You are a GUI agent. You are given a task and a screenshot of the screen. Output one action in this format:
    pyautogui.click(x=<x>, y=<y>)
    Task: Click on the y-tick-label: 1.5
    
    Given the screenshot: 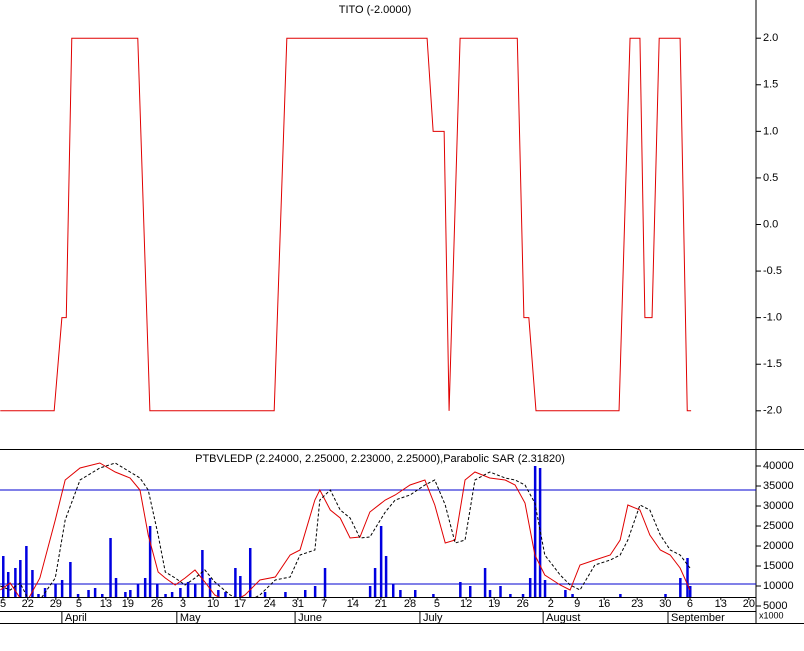 What is the action you would take?
    pyautogui.click(x=770, y=85)
    